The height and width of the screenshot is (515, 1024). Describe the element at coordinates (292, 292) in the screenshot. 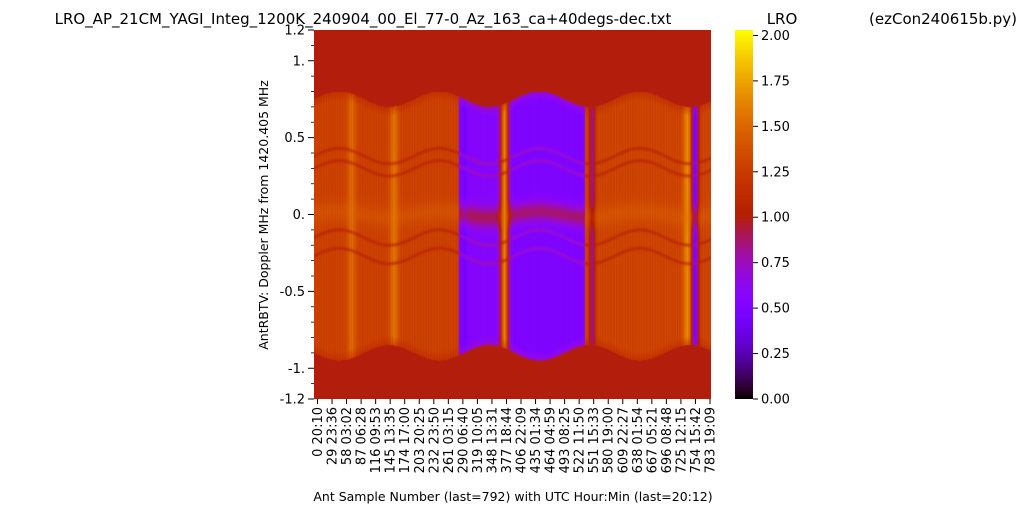

I see `y-tick-label: -0.5` at that location.